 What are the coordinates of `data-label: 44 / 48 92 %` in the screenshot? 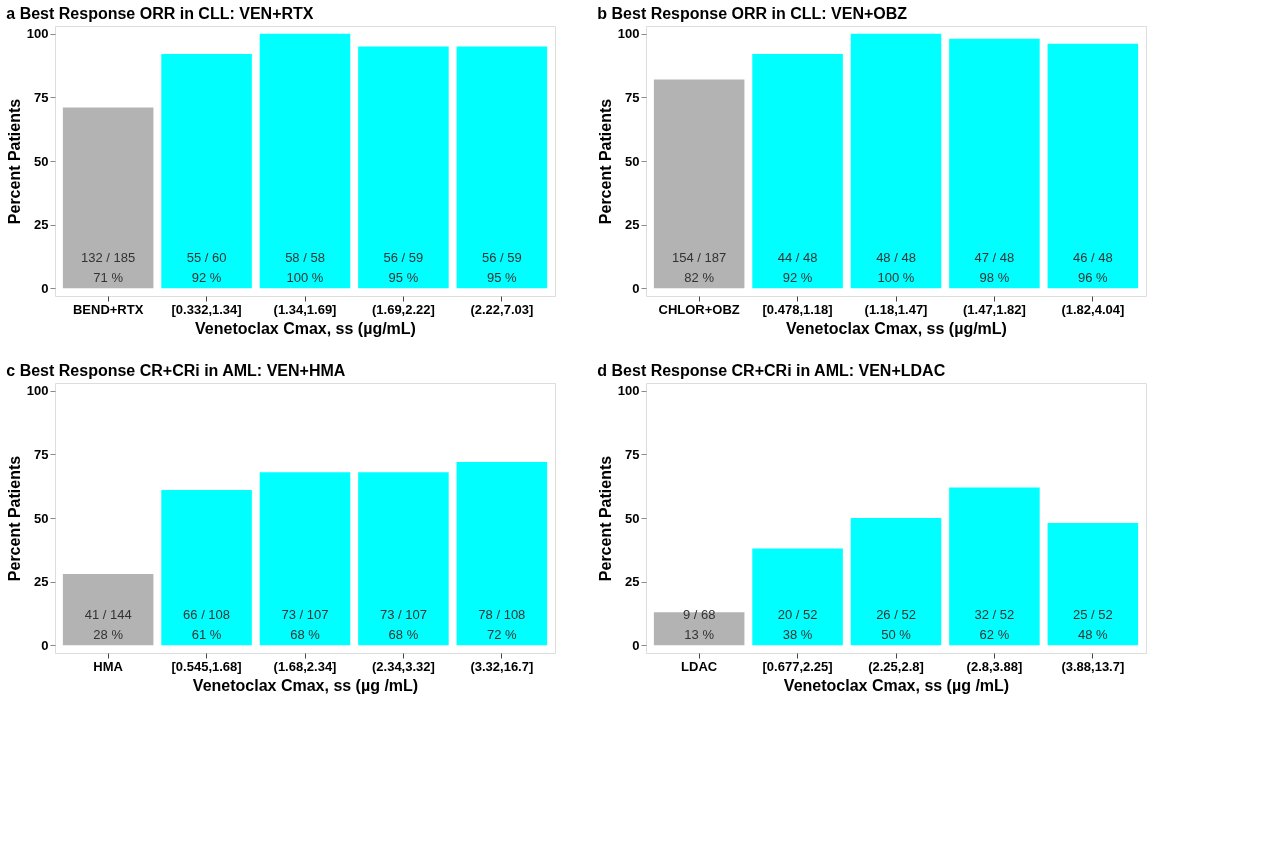 It's located at (797, 267).